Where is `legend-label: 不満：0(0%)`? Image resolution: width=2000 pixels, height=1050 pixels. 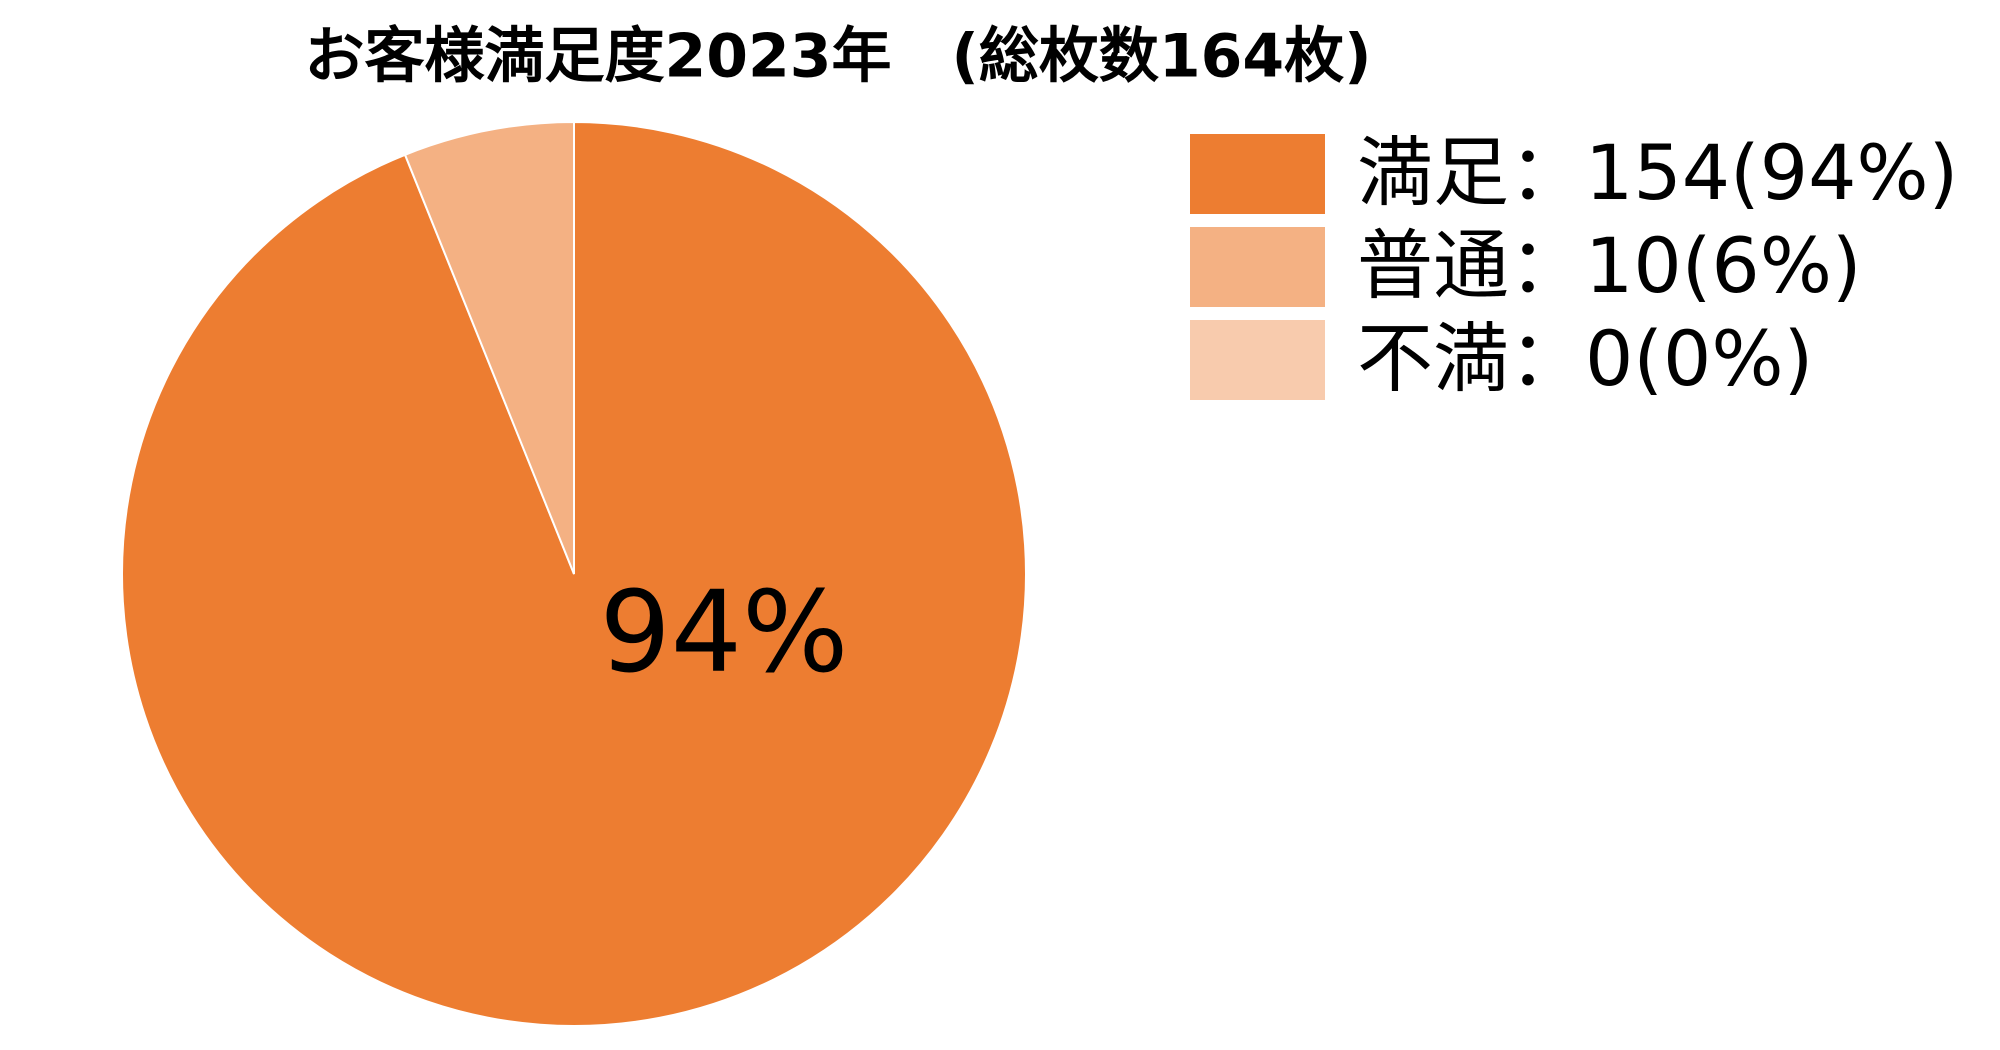 legend-label: 不満：0(0%) is located at coordinates (1585, 358).